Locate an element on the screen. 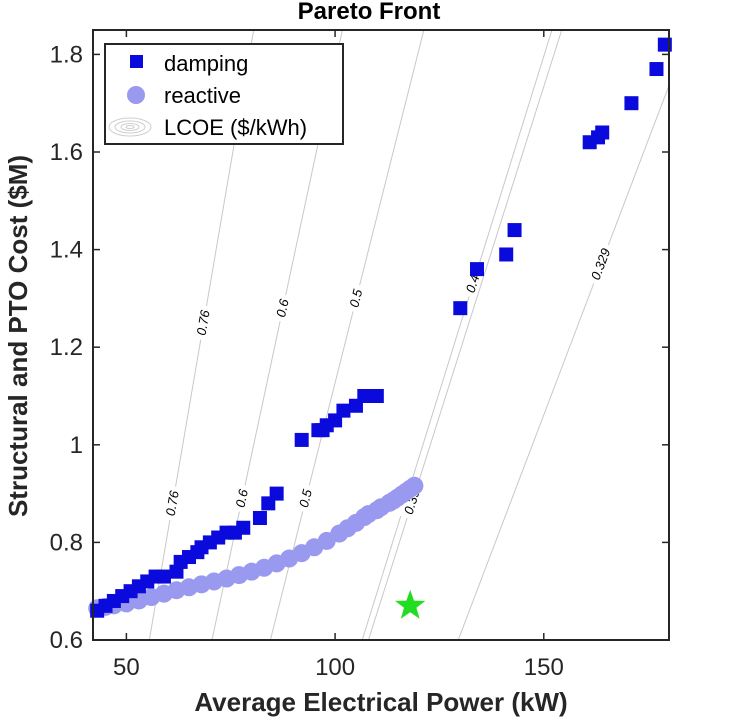 Image resolution: width=730 pixels, height=720 pixels. y-tick-label: 1.4 is located at coordinates (66, 250).